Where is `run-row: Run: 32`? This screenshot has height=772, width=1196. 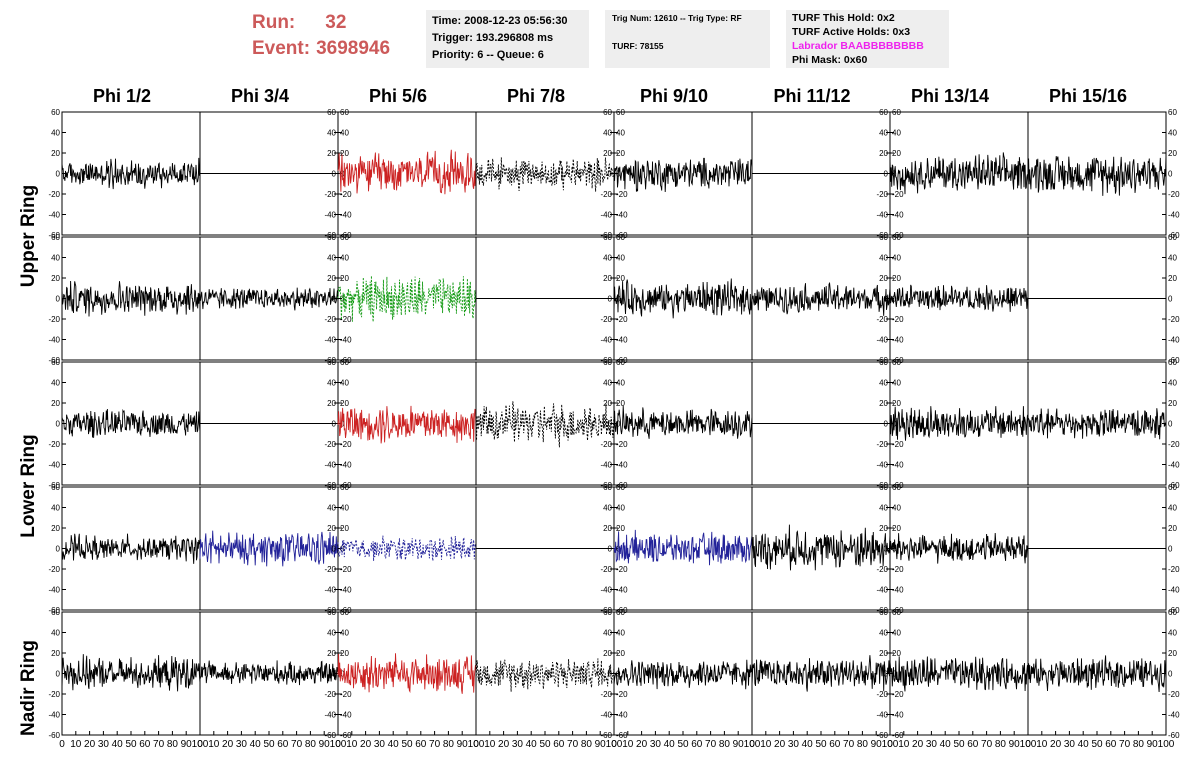 run-row: Run: 32 is located at coordinates (337, 23).